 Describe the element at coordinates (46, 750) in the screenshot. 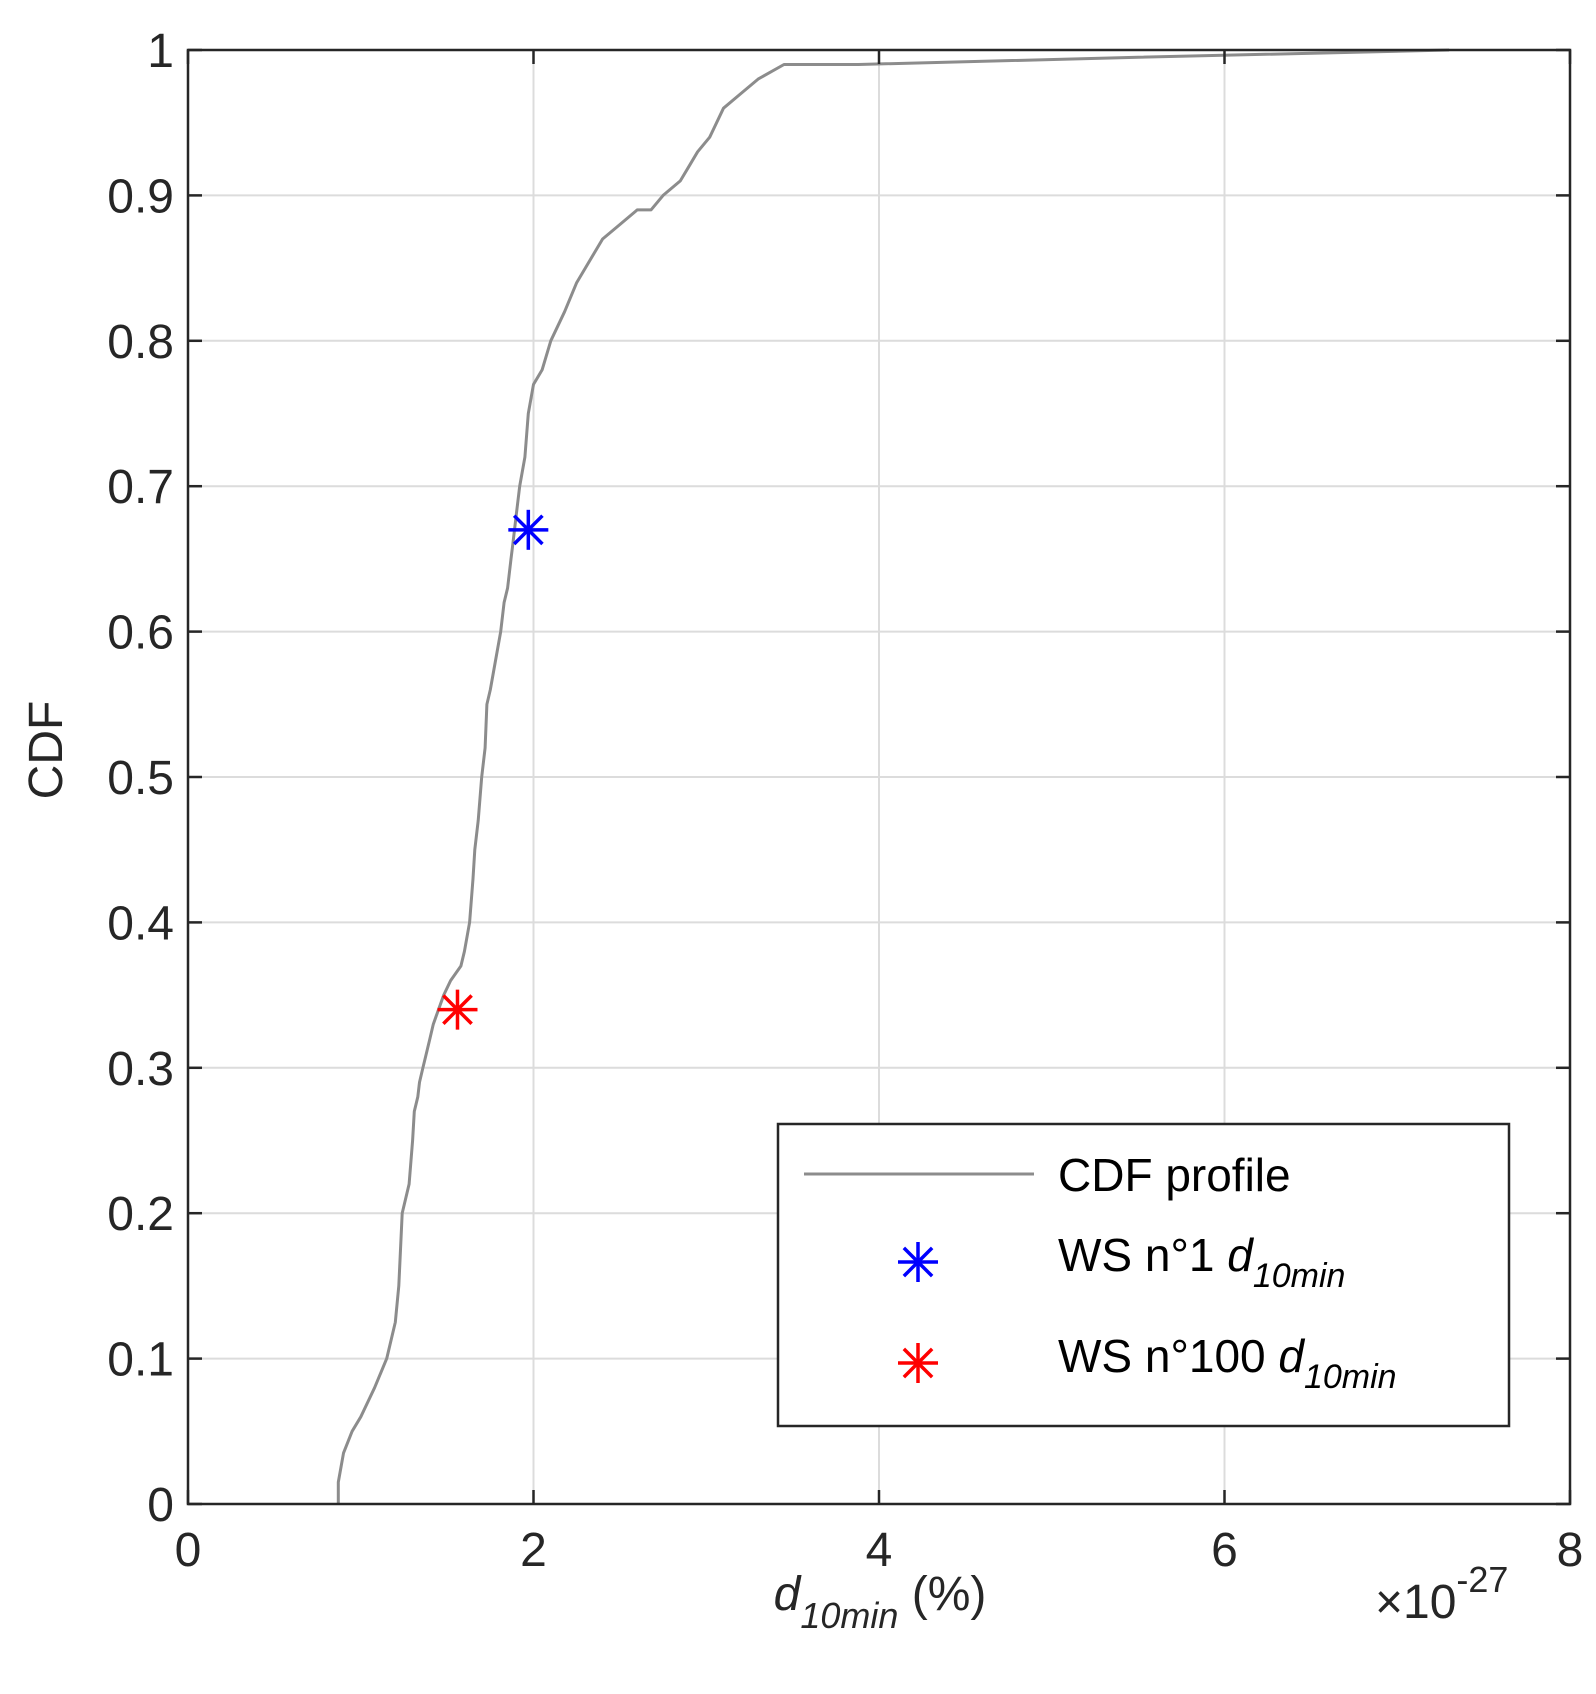

I see `y-axis-label: CDF` at that location.